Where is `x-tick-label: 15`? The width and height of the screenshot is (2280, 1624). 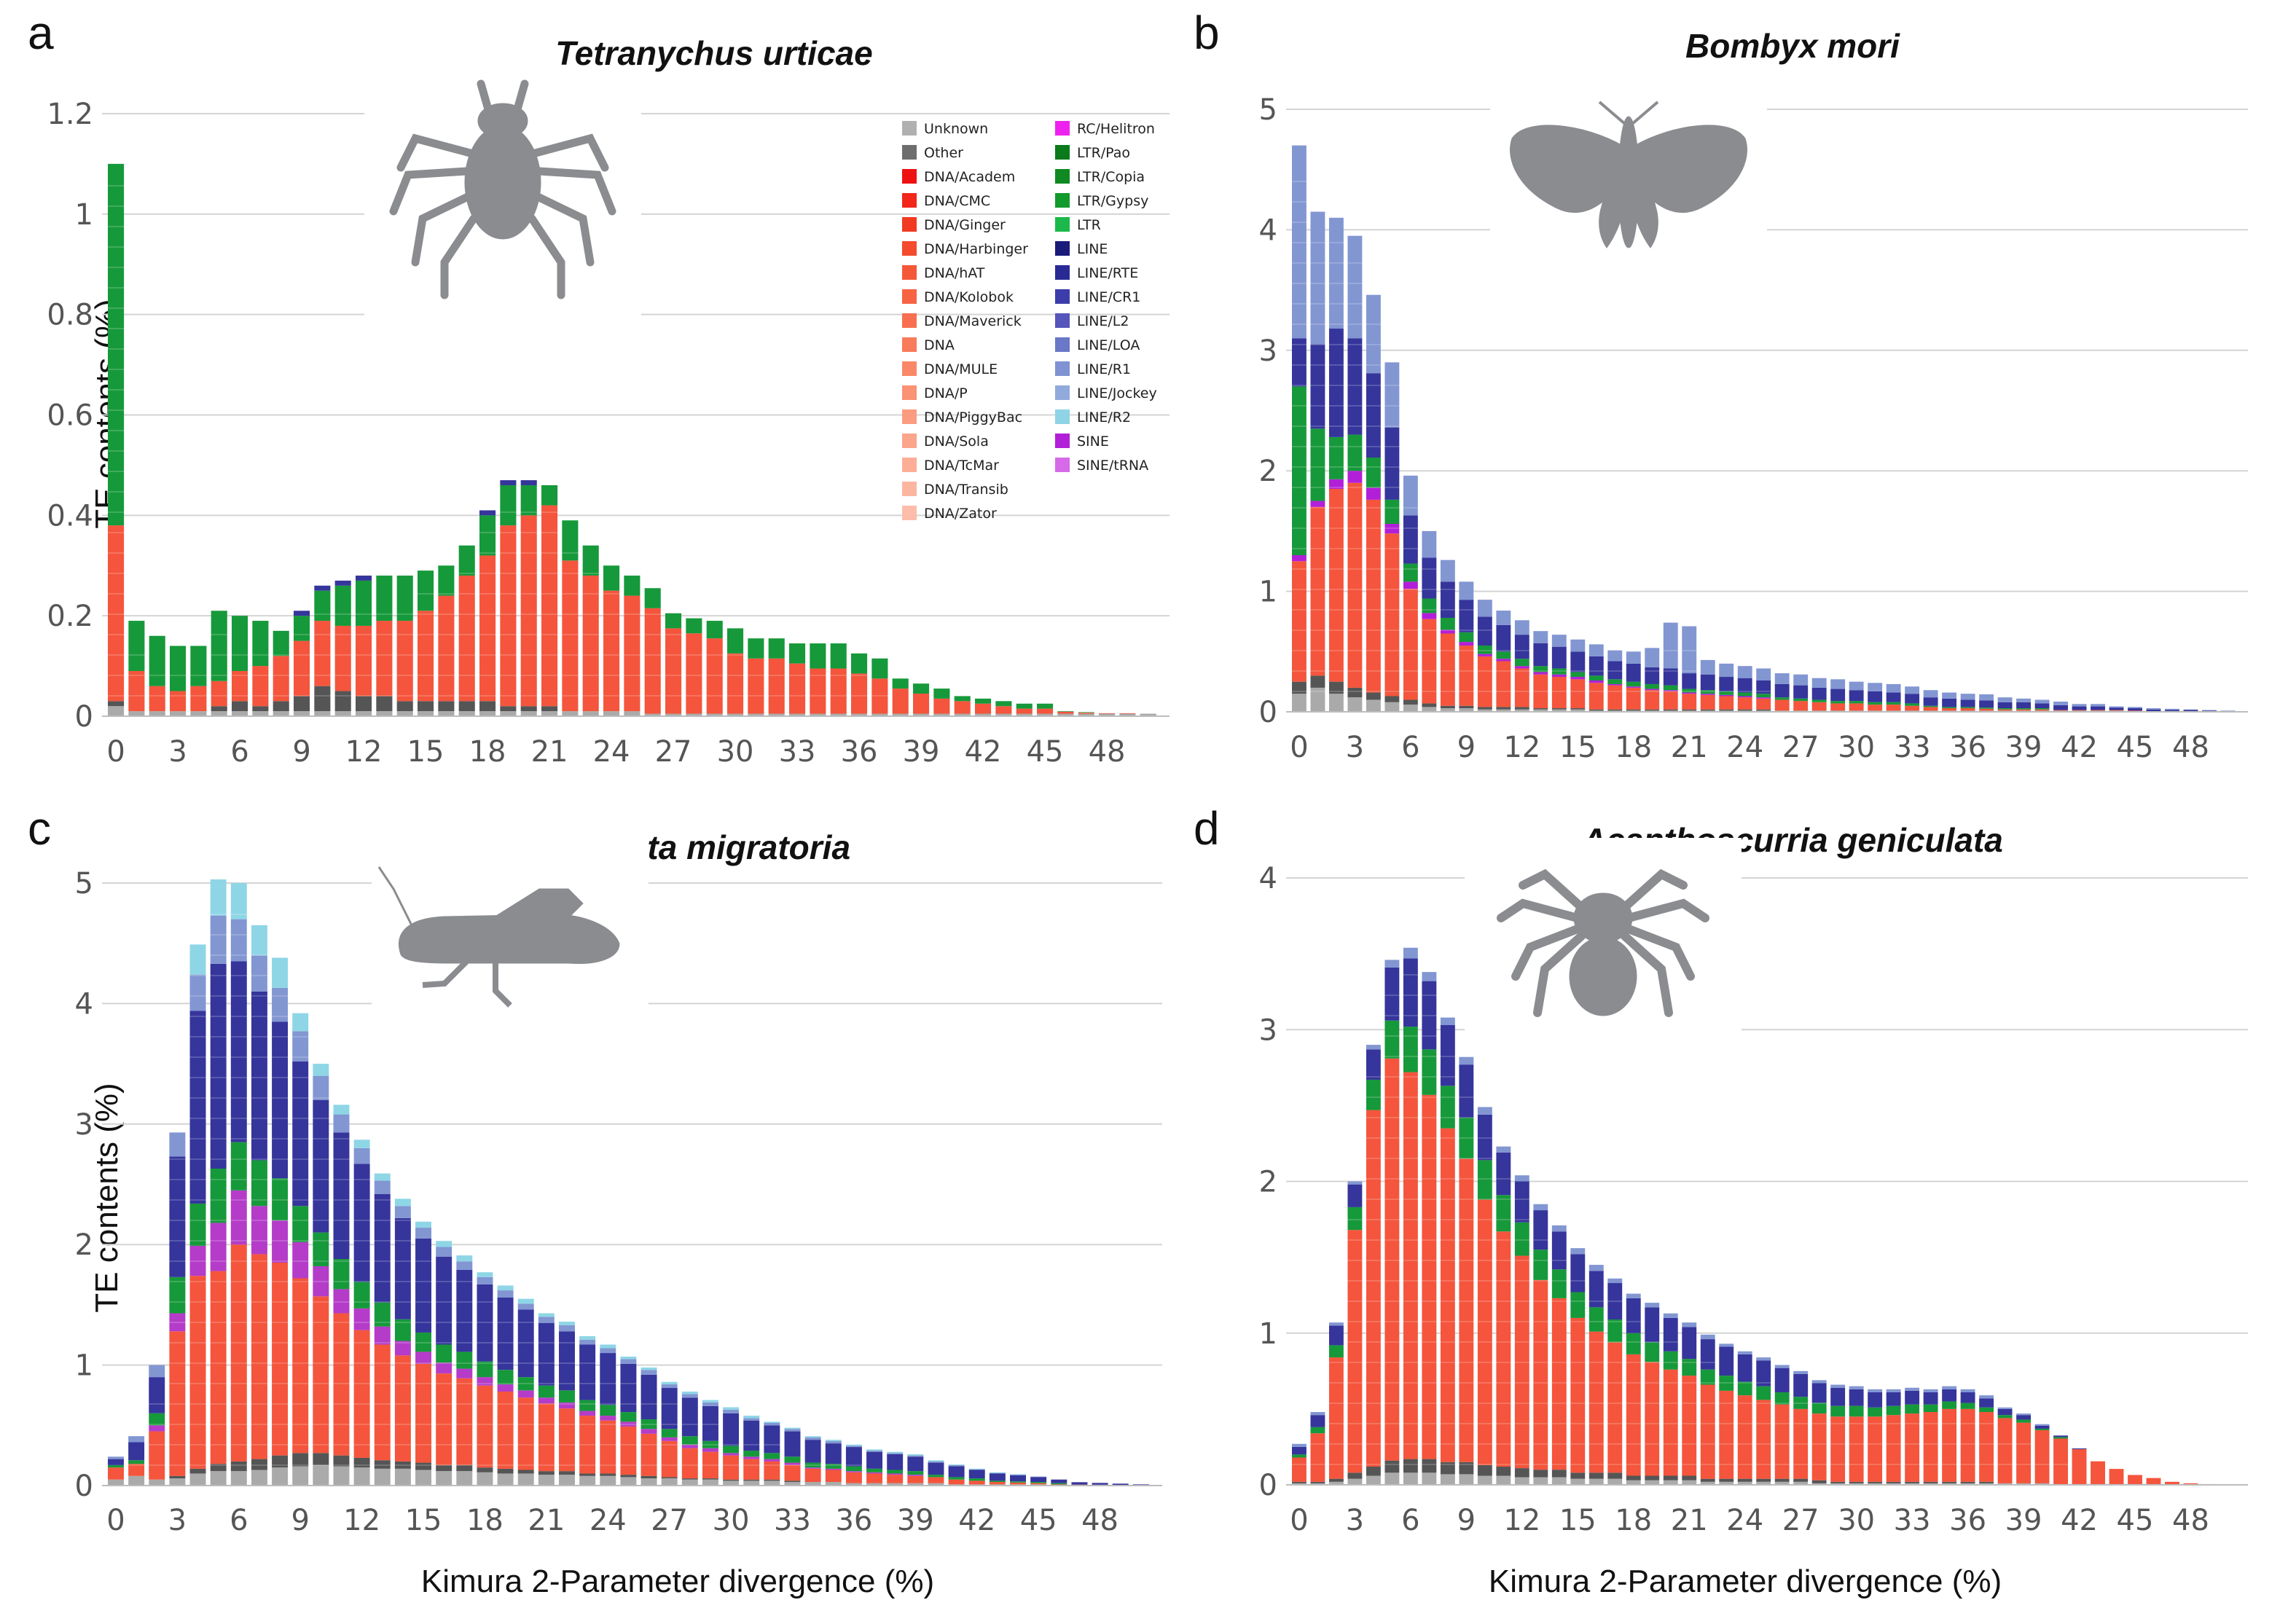
x-tick-label: 15 is located at coordinates (426, 752).